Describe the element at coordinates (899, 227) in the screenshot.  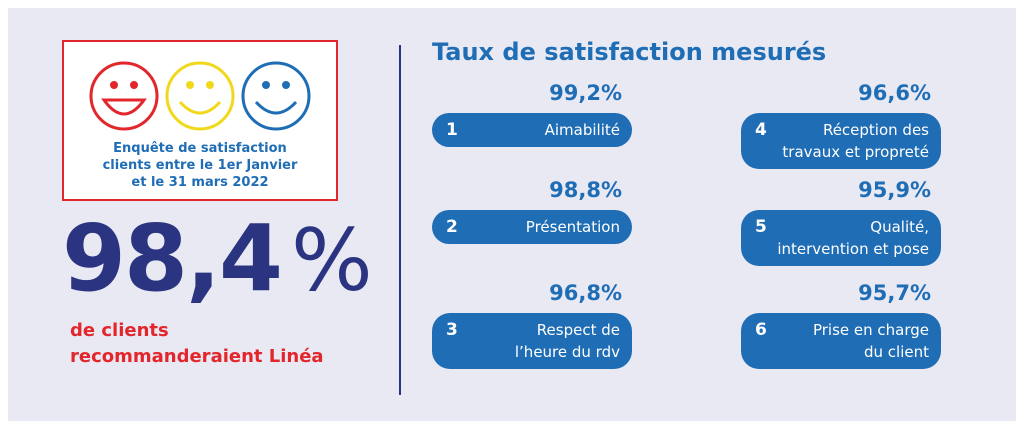
I see `item-label: Qualité,` at that location.